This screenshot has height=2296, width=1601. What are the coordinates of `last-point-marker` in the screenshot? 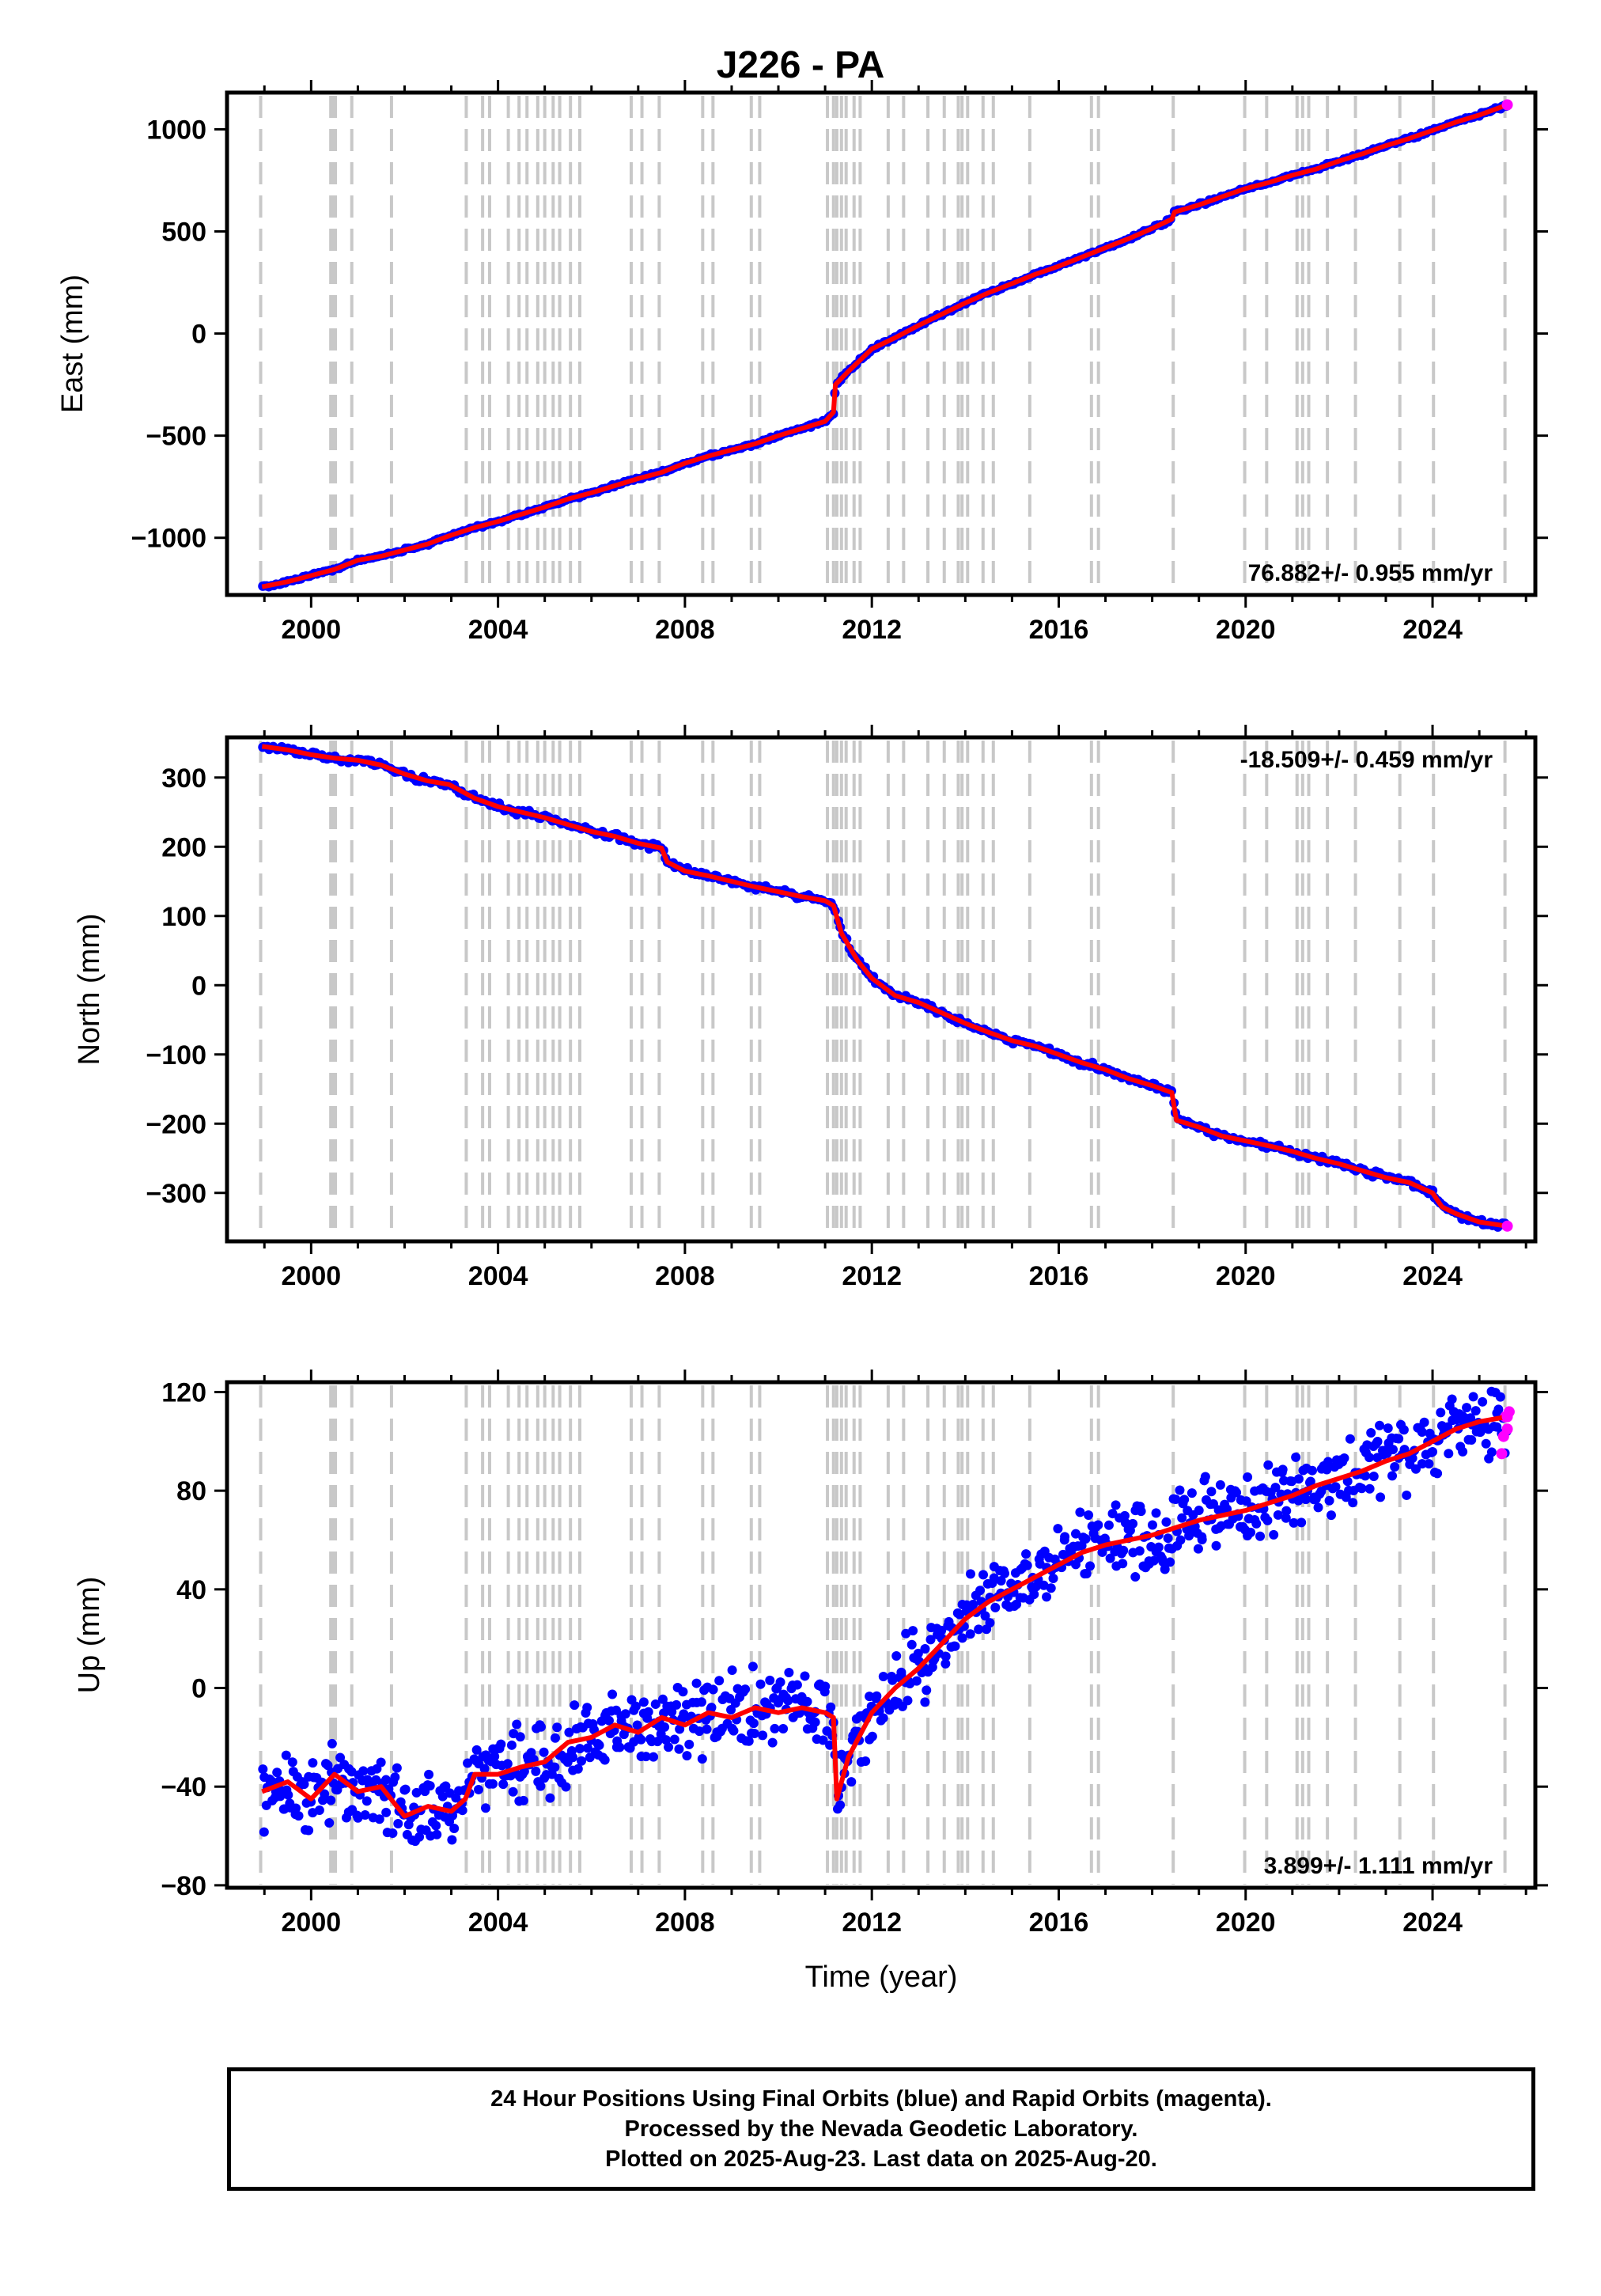 It's located at (1507, 1226).